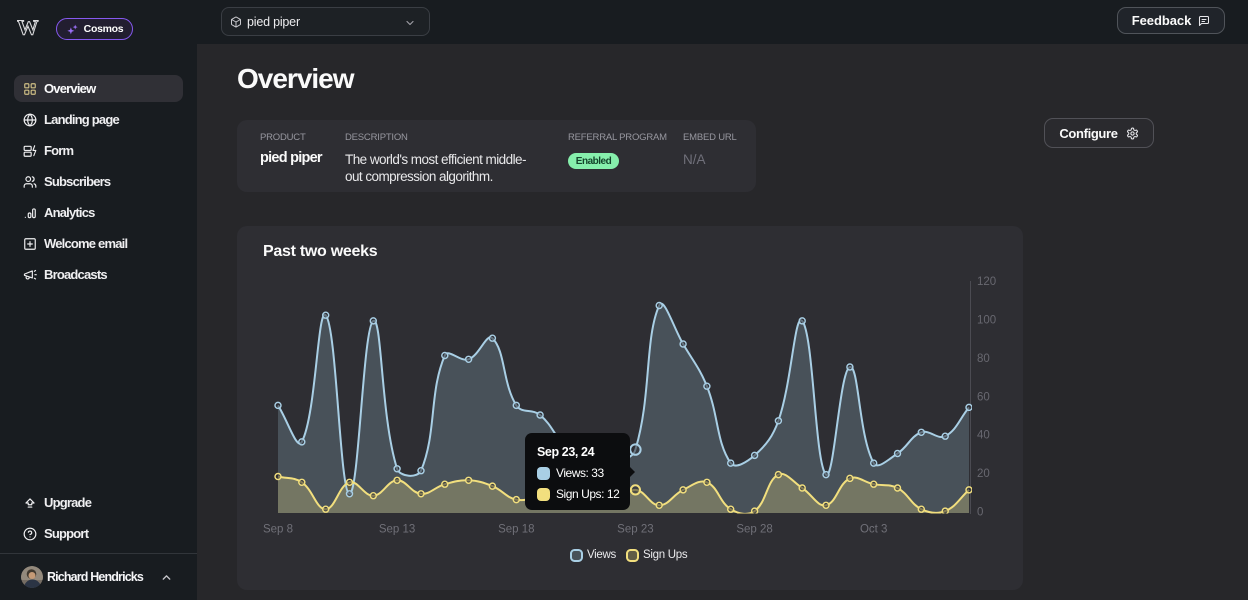 The width and height of the screenshot is (1248, 600). What do you see at coordinates (986, 321) in the screenshot?
I see `svg-text: 100` at bounding box center [986, 321].